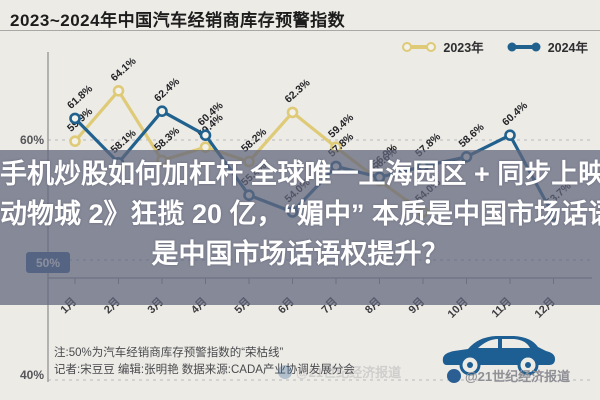 The width and height of the screenshot is (600, 400). I want to click on legend-2024-line-icon, so click(524, 46).